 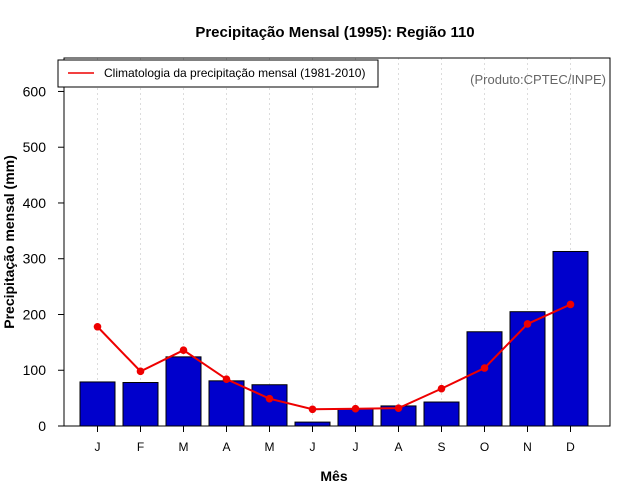 What do you see at coordinates (484, 447) in the screenshot?
I see `x-tick-label: O` at bounding box center [484, 447].